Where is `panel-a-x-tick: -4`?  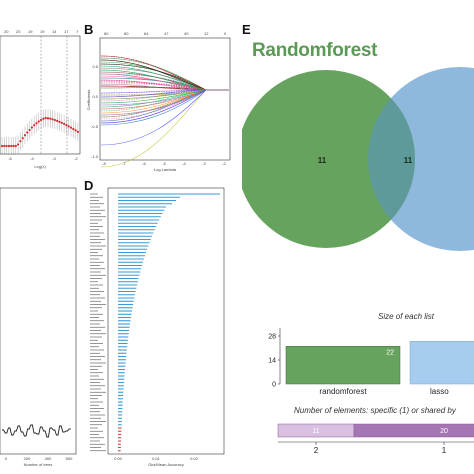
panel-a-x-tick: -4 is located at coordinates (32, 158).